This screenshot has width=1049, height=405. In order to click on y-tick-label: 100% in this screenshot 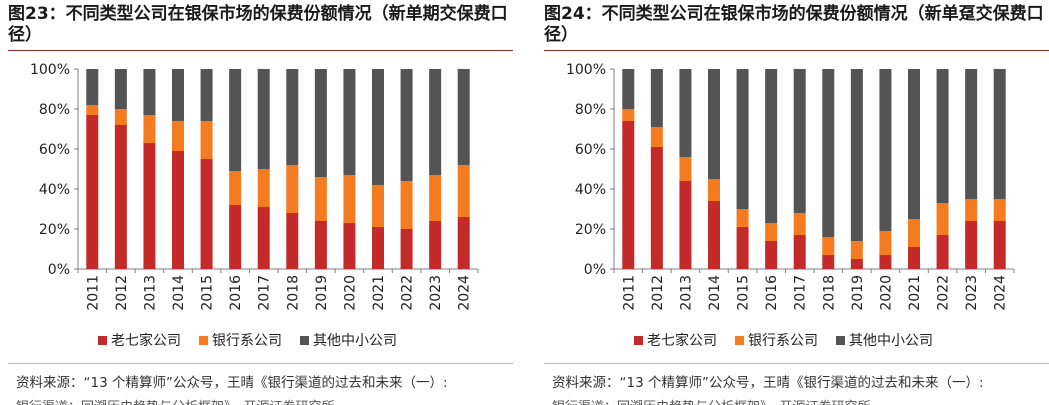, I will do `click(586, 70)`.